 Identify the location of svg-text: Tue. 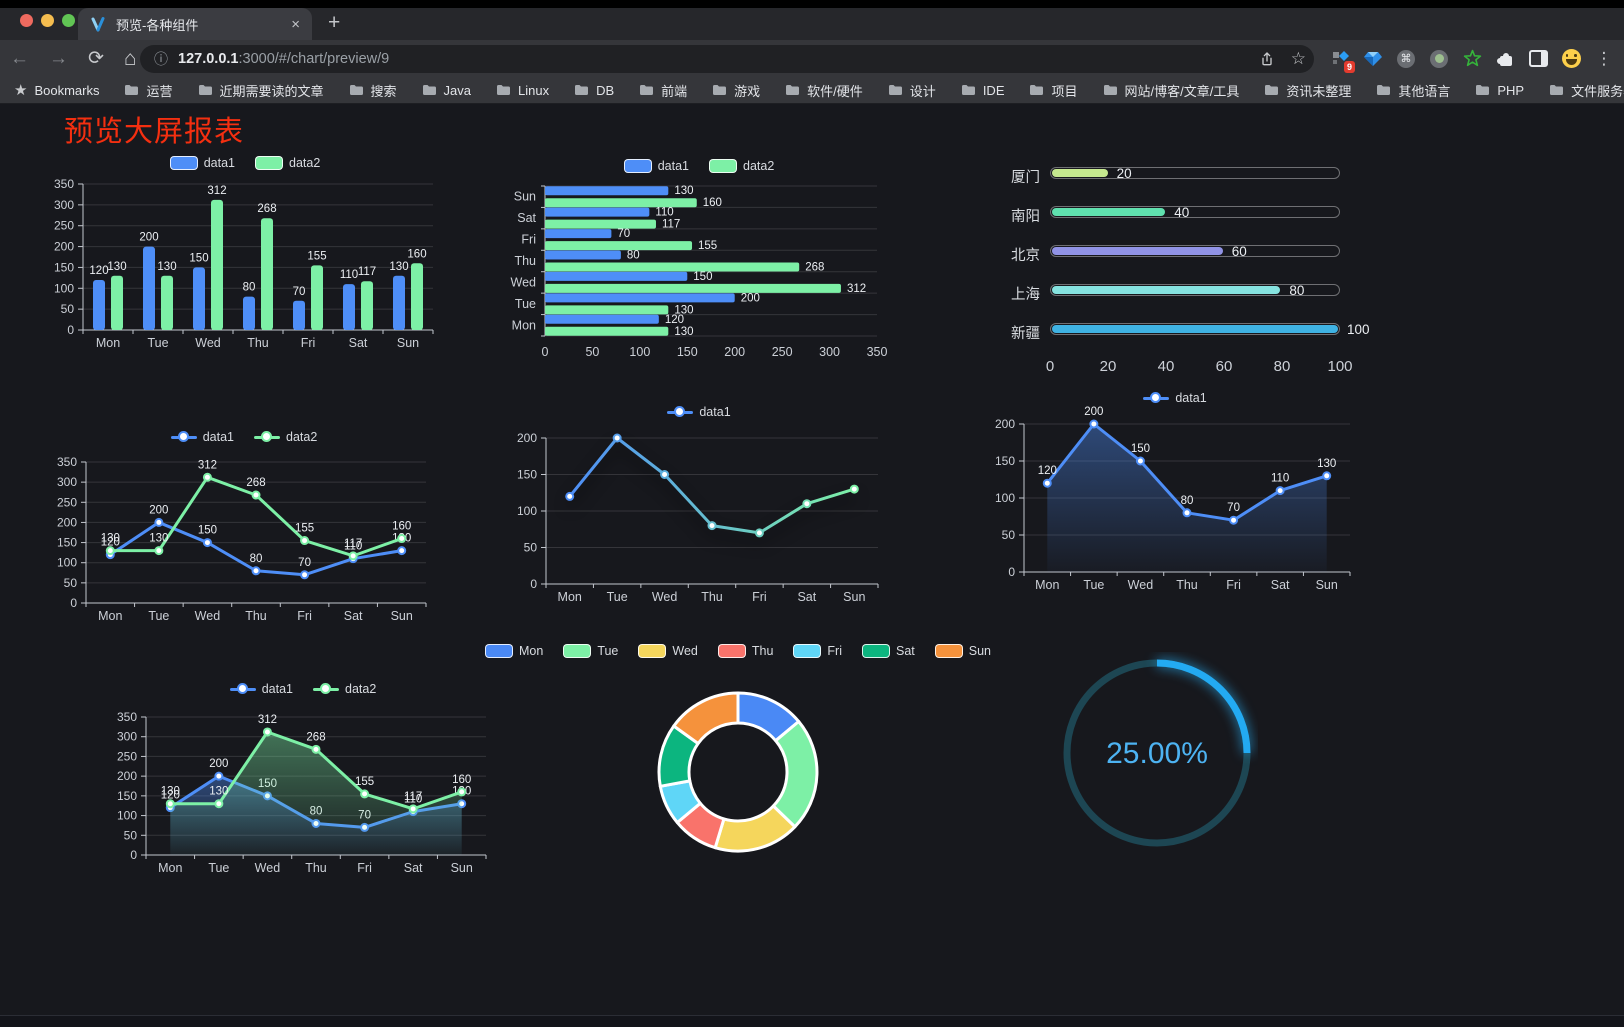
(525, 304).